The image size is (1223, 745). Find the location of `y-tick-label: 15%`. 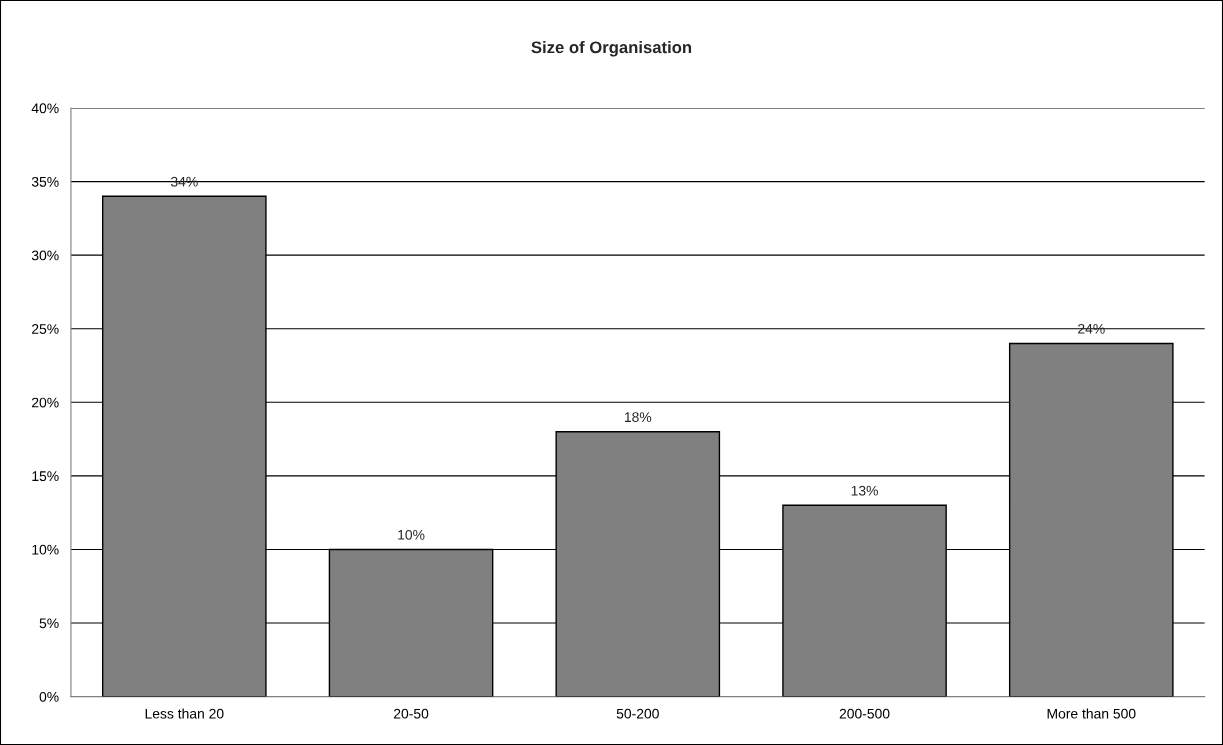

y-tick-label: 15% is located at coordinates (45, 476).